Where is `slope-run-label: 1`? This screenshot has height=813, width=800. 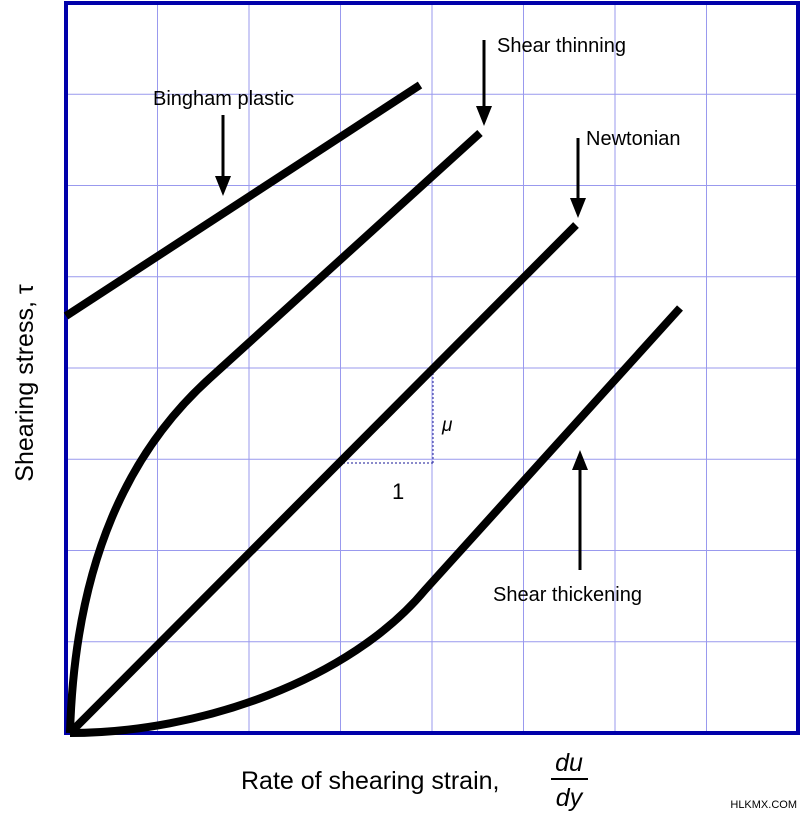
slope-run-label: 1 is located at coordinates (398, 491).